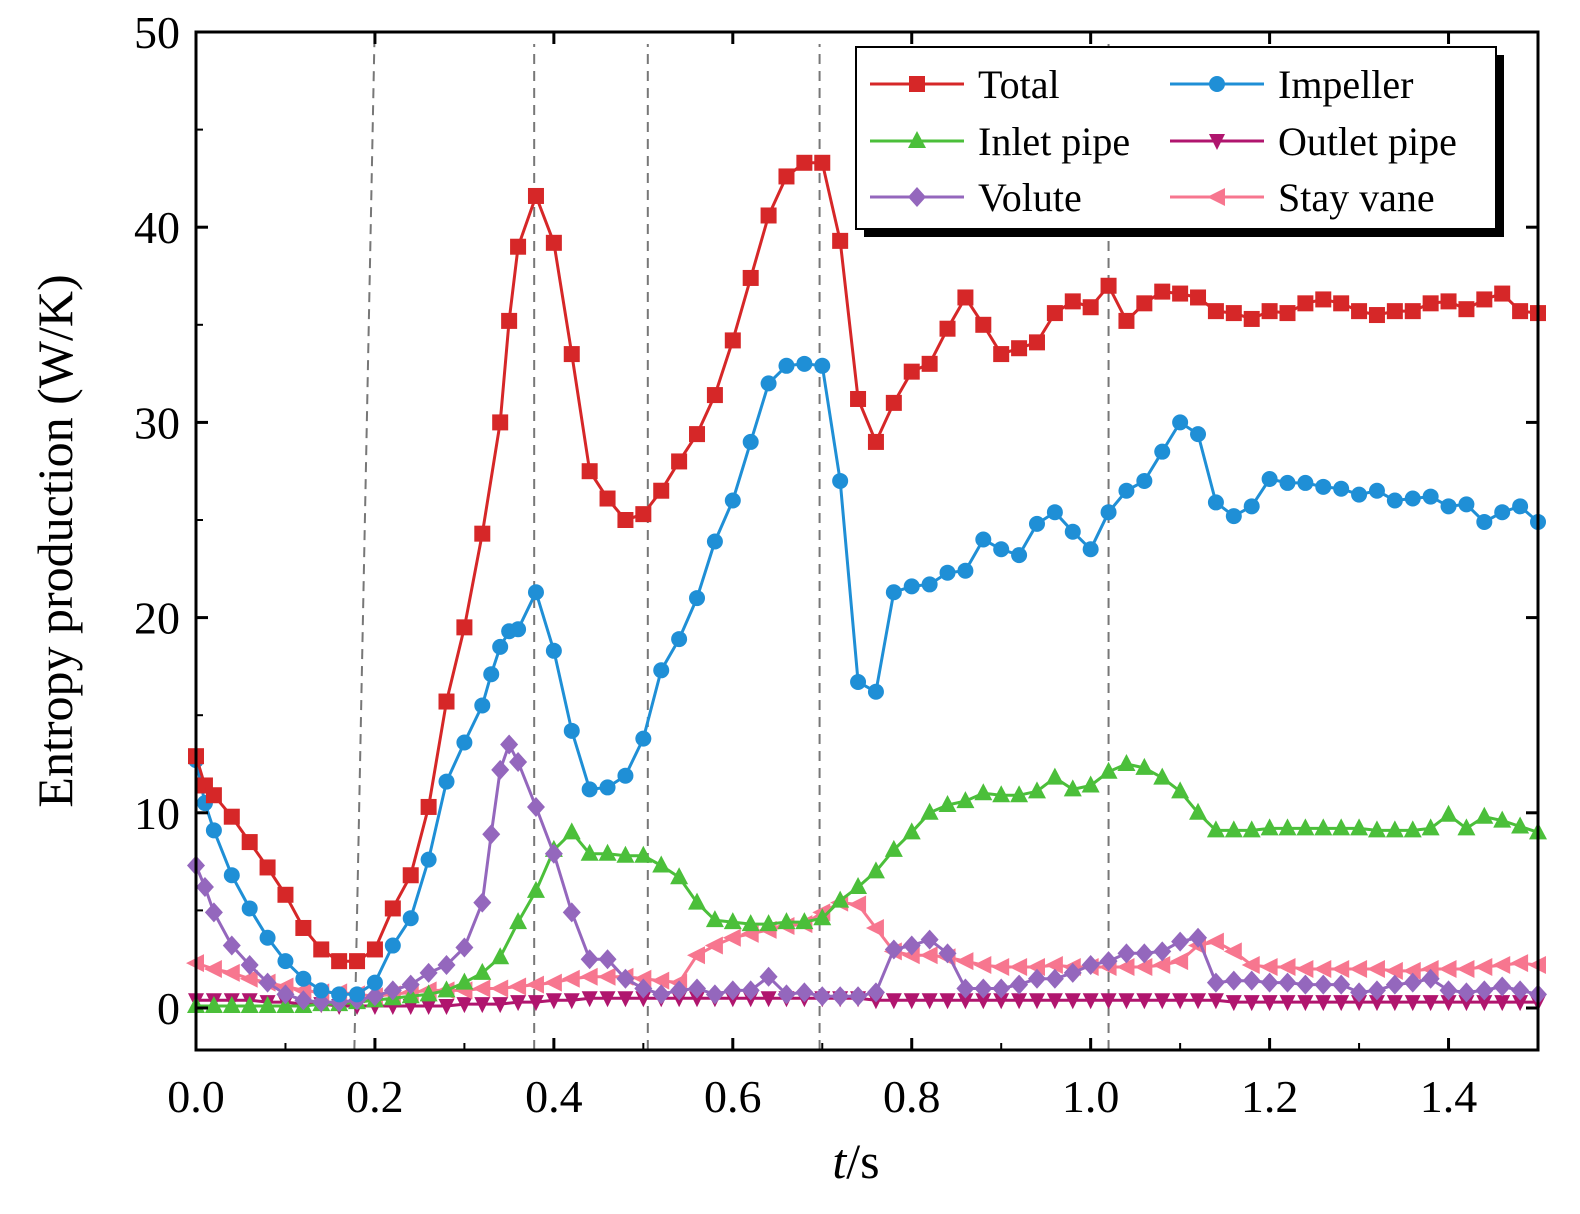  What do you see at coordinates (965, 84) in the screenshot?
I see `legend-item-total: Total` at bounding box center [965, 84].